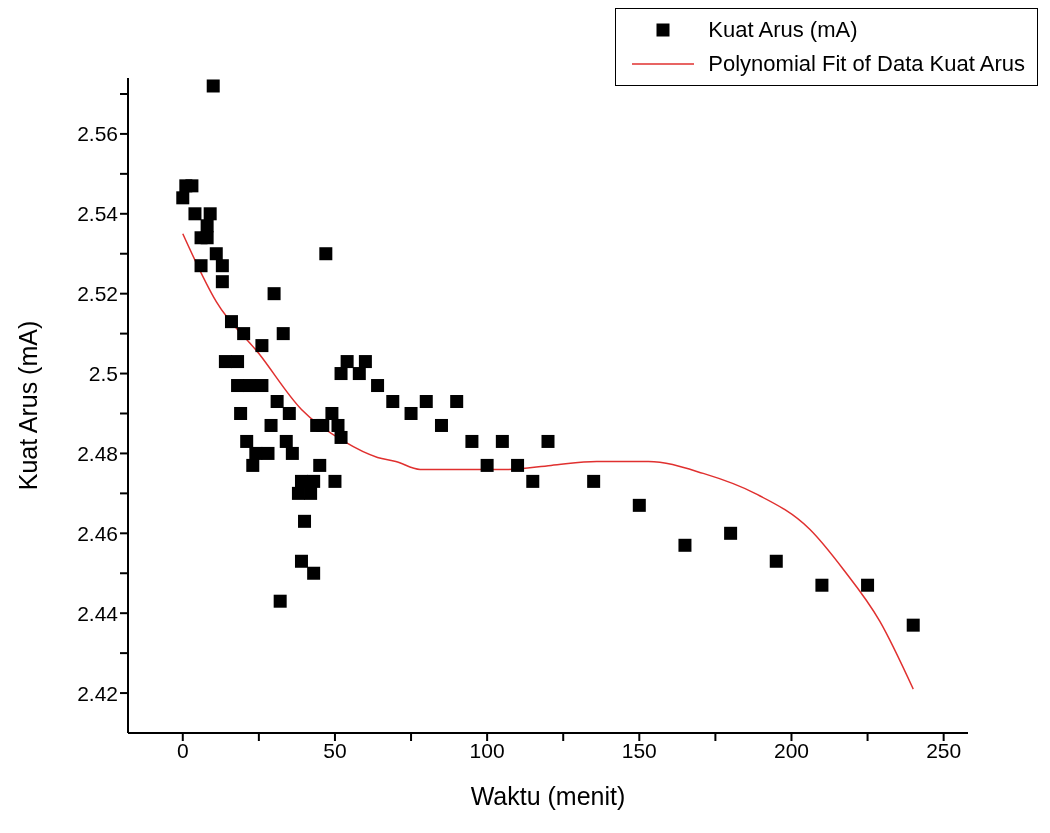  What do you see at coordinates (791, 750) in the screenshot?
I see `x-tick-label: 200` at bounding box center [791, 750].